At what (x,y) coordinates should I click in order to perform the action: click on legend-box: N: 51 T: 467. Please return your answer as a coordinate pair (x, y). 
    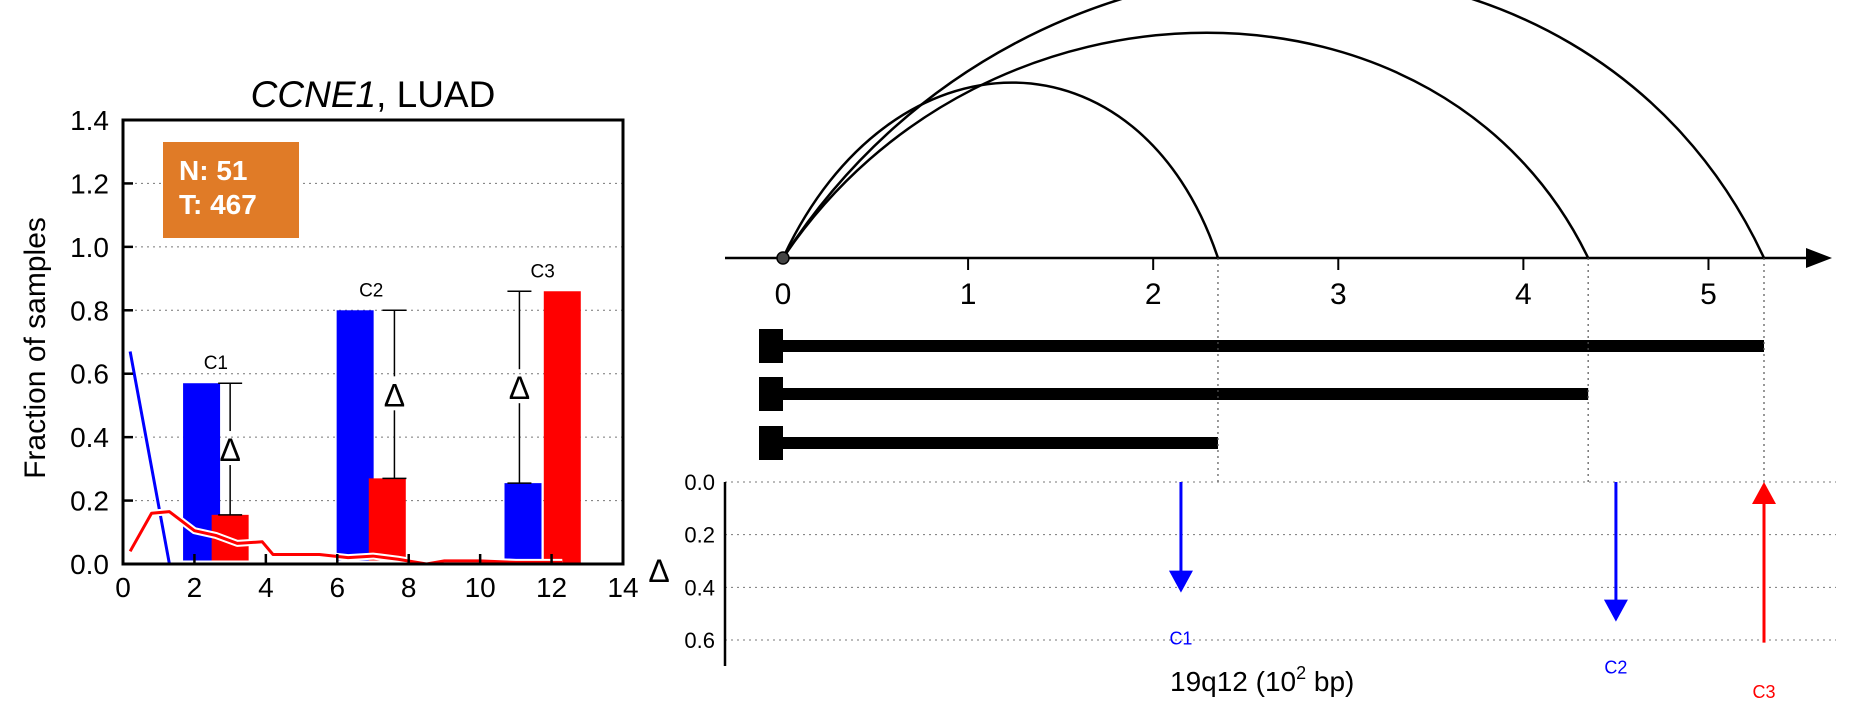
    Looking at the image, I should click on (231, 190).